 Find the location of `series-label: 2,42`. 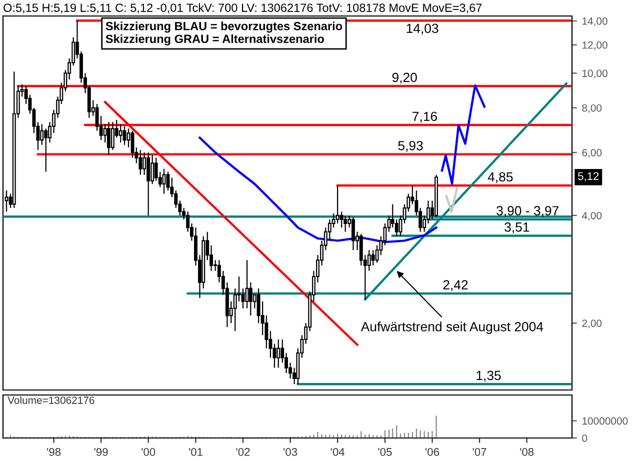

series-label: 2,42 is located at coordinates (455, 286).